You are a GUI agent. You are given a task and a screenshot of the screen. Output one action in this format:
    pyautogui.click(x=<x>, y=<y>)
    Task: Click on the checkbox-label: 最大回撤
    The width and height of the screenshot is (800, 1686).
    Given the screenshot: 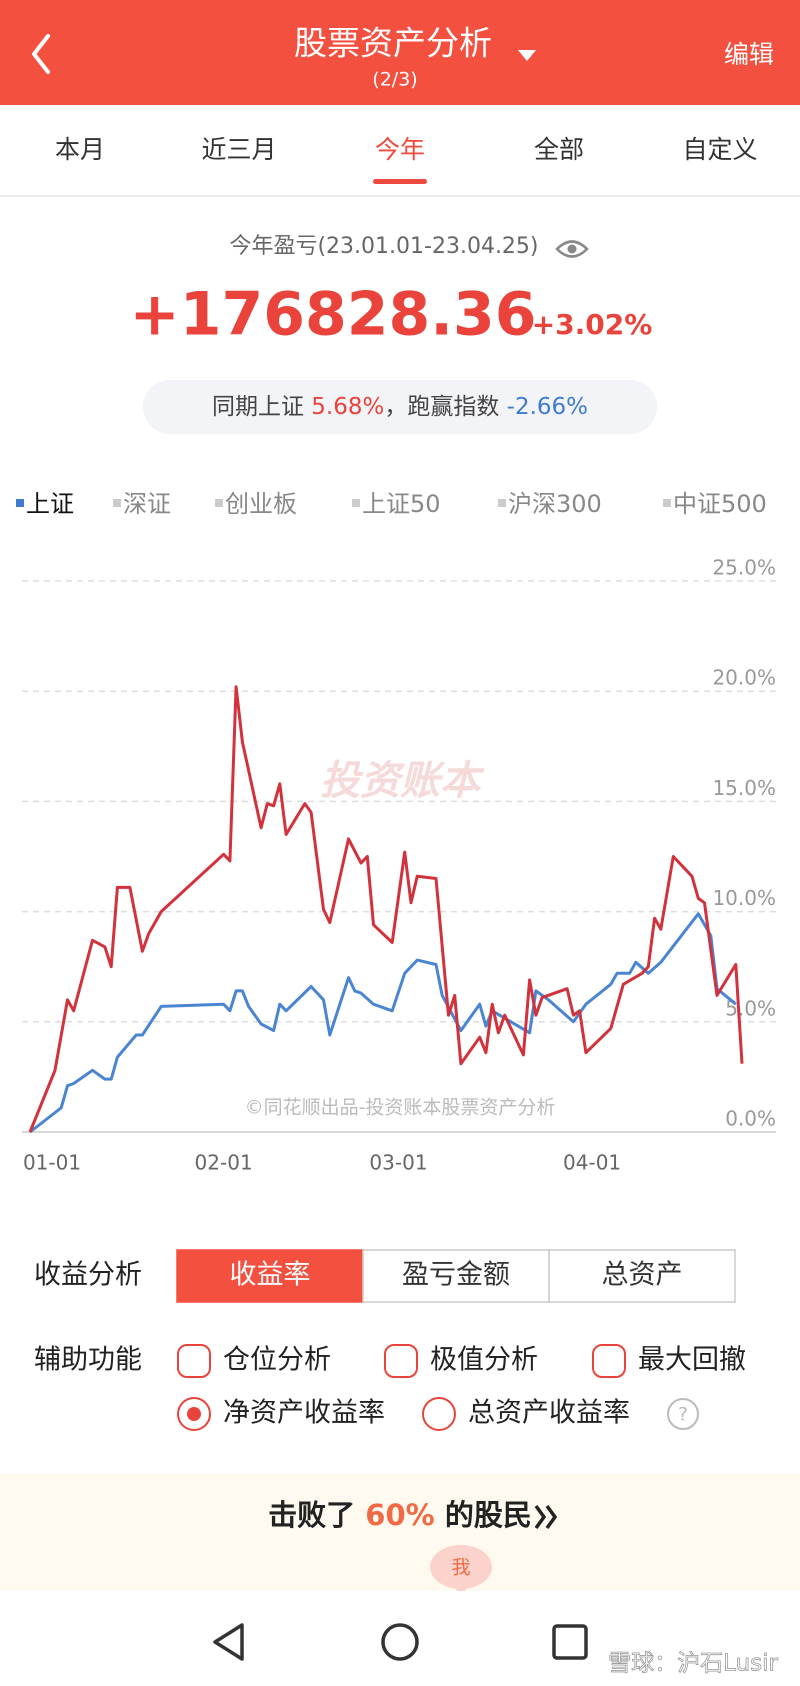 What is the action you would take?
    pyautogui.click(x=692, y=1360)
    